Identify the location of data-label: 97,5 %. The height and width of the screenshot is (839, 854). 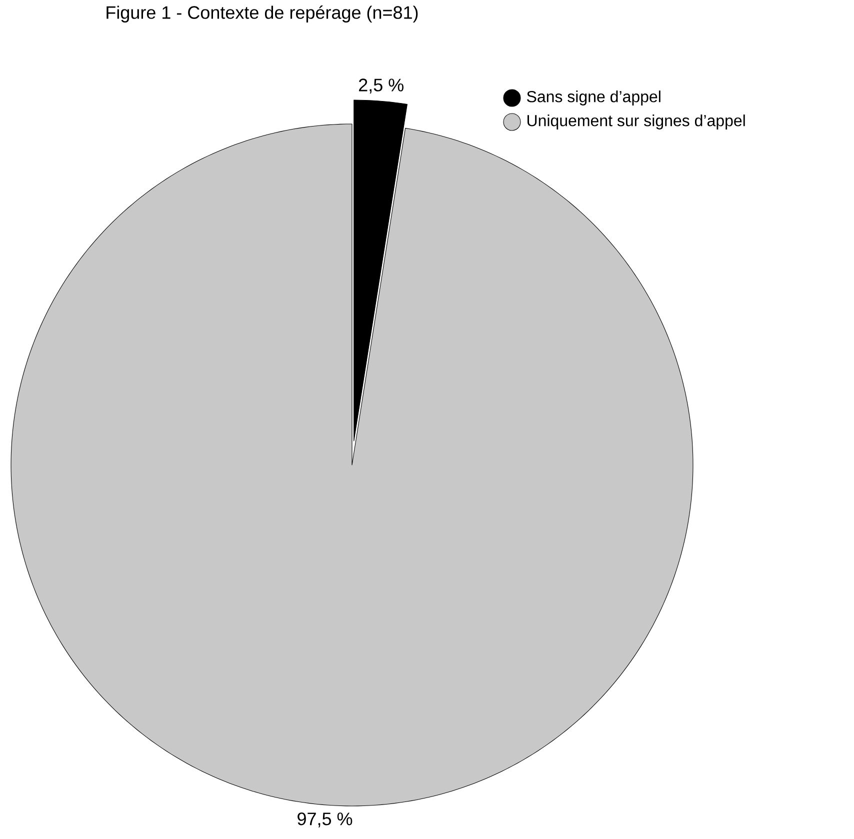
(325, 820).